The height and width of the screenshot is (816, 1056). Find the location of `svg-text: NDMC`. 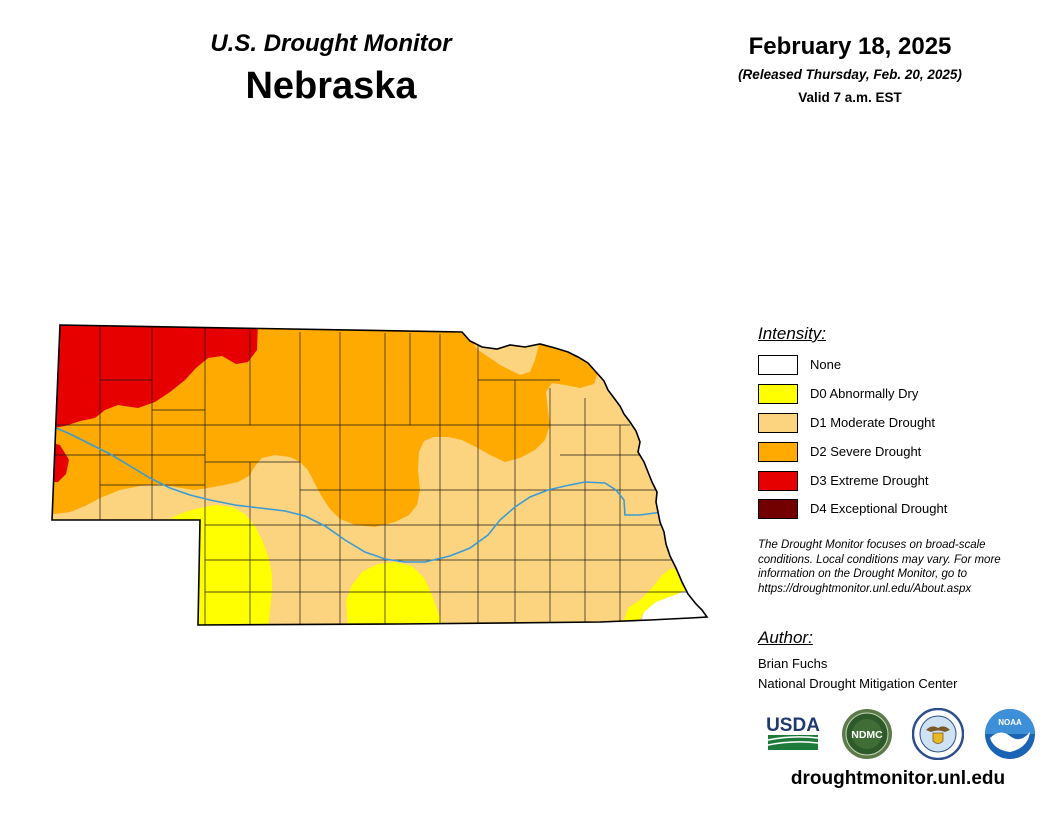

svg-text: NDMC is located at coordinates (867, 735).